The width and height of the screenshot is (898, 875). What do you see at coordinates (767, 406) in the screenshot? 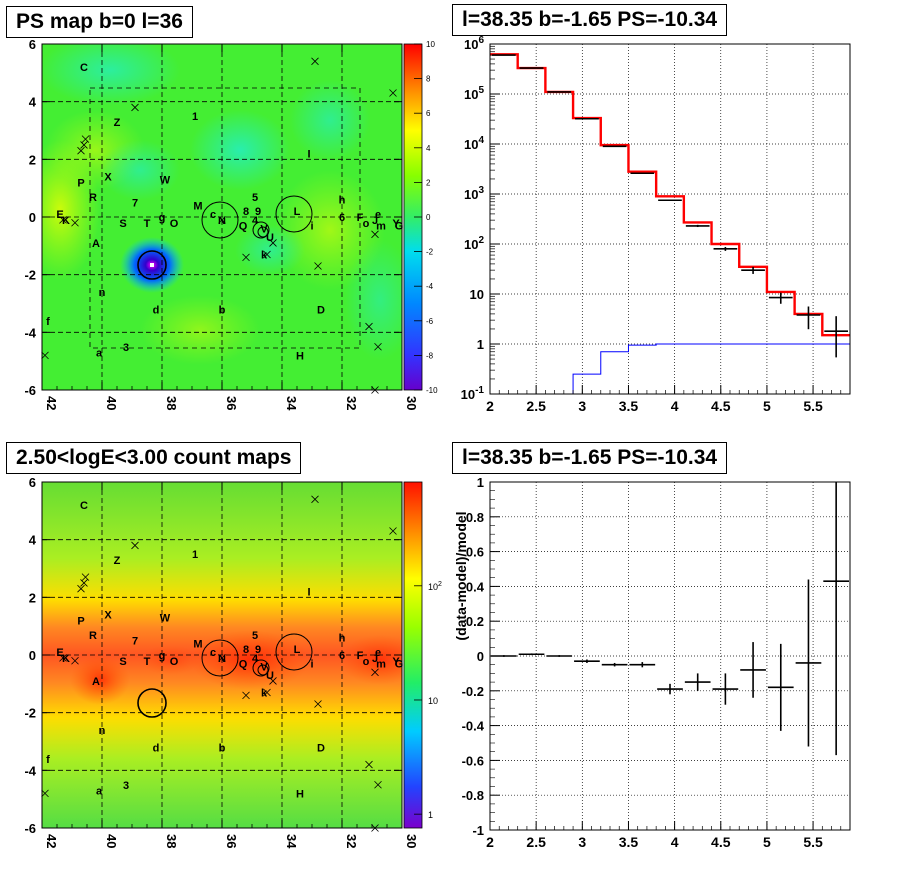
I see `x-tick-label: 5` at bounding box center [767, 406].